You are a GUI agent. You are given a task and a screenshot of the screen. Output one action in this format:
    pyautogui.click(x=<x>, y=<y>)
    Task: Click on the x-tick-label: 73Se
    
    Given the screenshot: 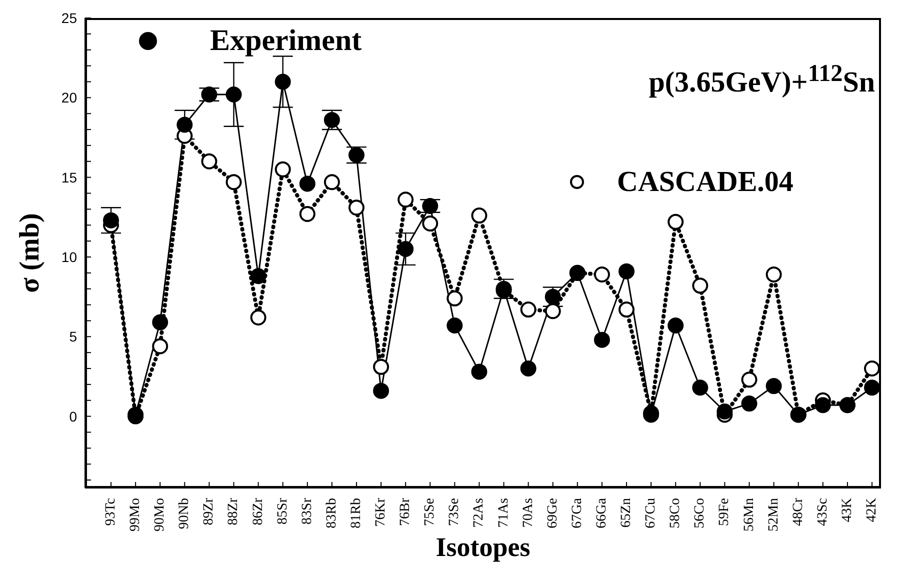 What is the action you would take?
    pyautogui.click(x=454, y=512)
    